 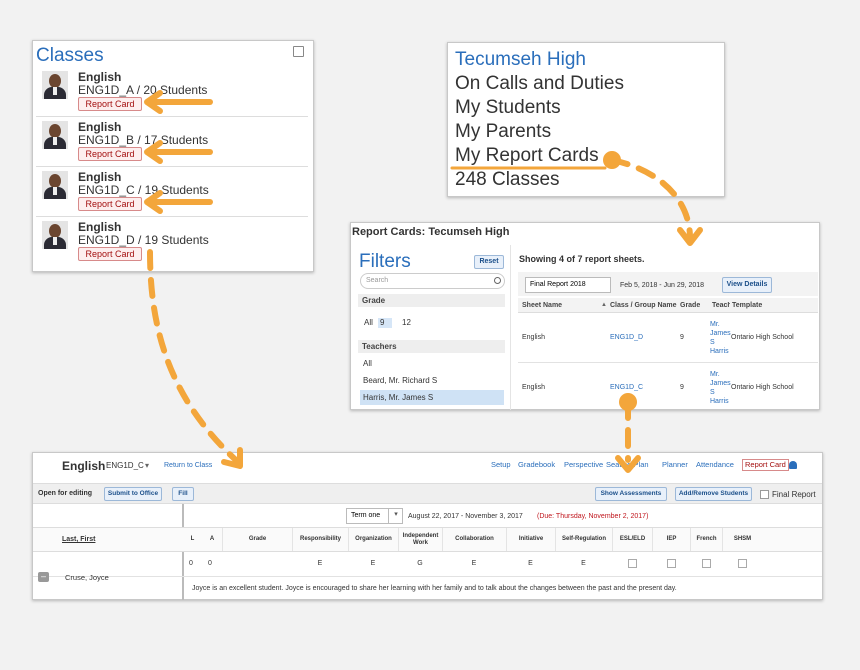 I want to click on cell: ENG1D_D, so click(x=627, y=337).